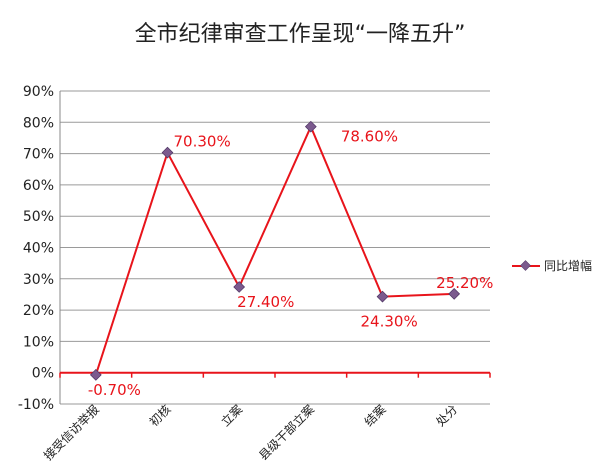 The image size is (600, 466). What do you see at coordinates (114, 390) in the screenshot?
I see `data-label: -0.70%` at bounding box center [114, 390].